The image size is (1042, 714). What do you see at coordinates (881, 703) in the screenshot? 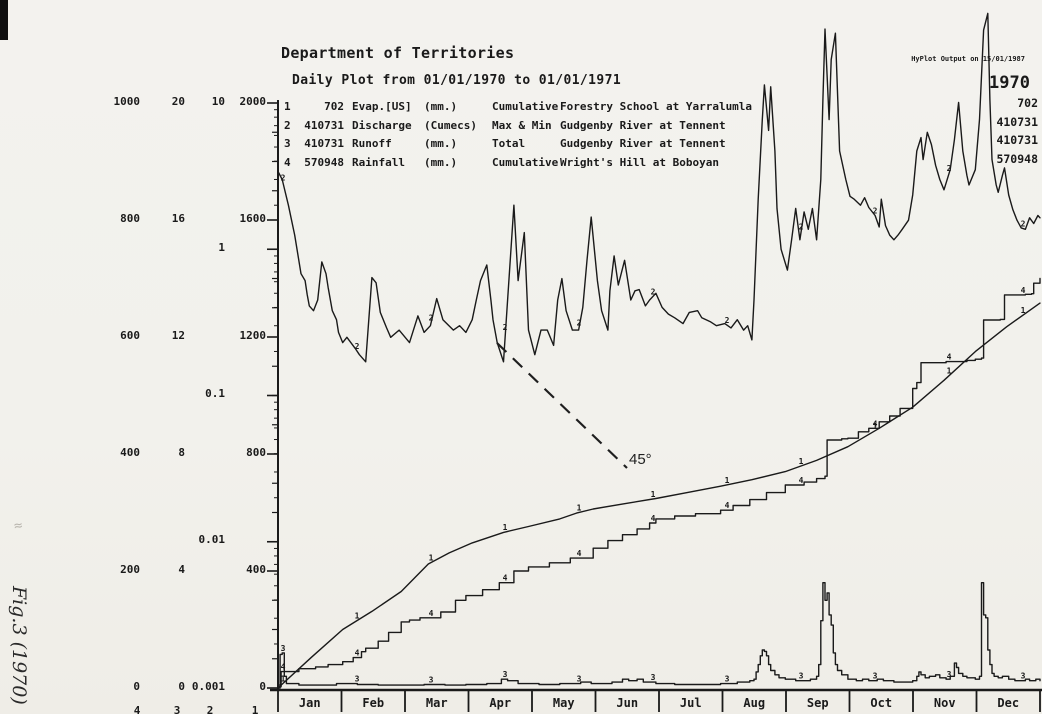
I see `month-label: Oct` at bounding box center [881, 703].